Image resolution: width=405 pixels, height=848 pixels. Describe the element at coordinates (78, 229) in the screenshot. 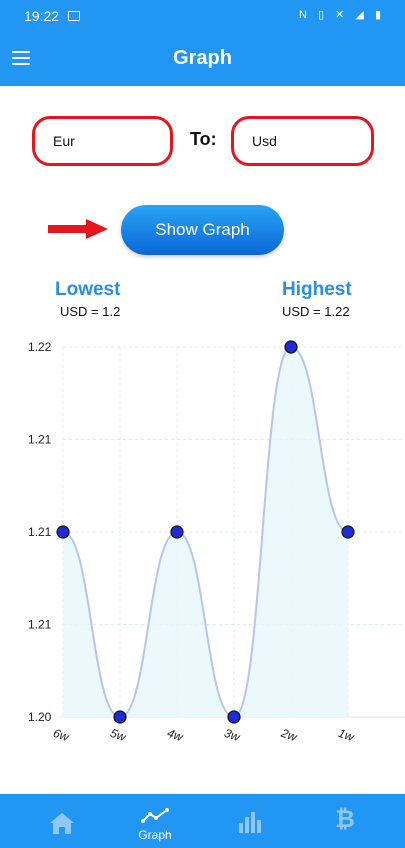

I see `arrow-right-icon` at that location.